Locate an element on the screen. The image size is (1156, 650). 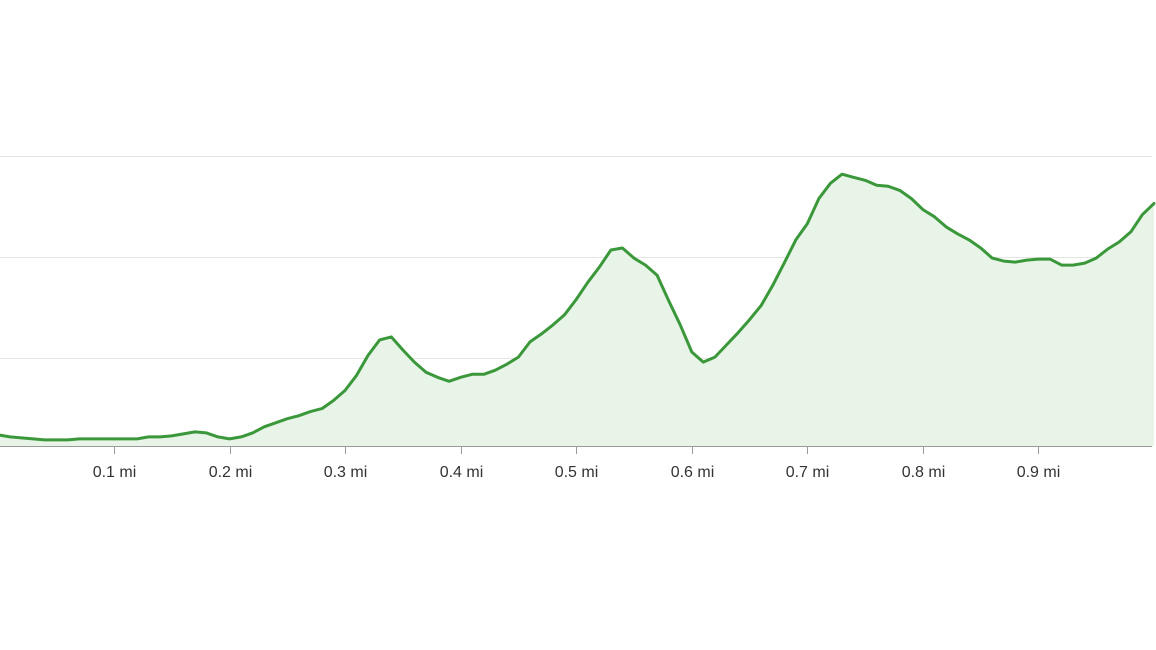
x-tick-label: 0.1 mi is located at coordinates (115, 472).